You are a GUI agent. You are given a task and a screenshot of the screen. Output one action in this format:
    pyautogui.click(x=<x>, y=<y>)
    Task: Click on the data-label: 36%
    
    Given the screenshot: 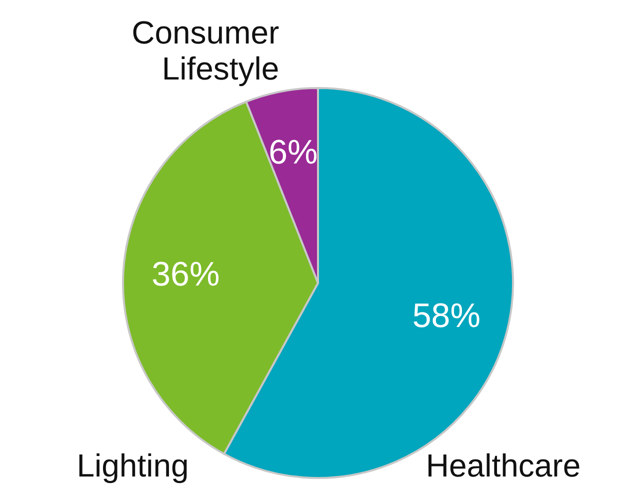 What is the action you would take?
    pyautogui.click(x=186, y=275)
    